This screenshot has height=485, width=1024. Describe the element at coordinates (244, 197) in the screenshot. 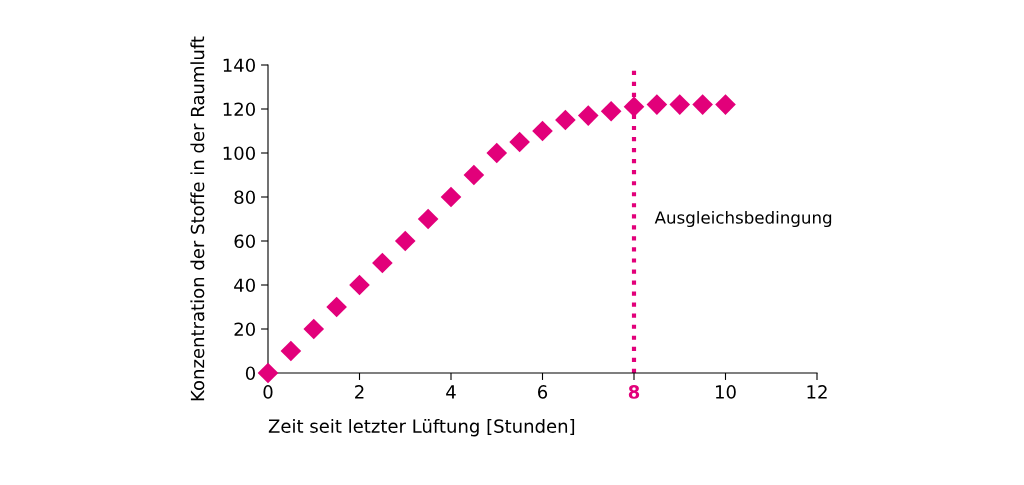

I see `y-tick-label: 80` at that location.